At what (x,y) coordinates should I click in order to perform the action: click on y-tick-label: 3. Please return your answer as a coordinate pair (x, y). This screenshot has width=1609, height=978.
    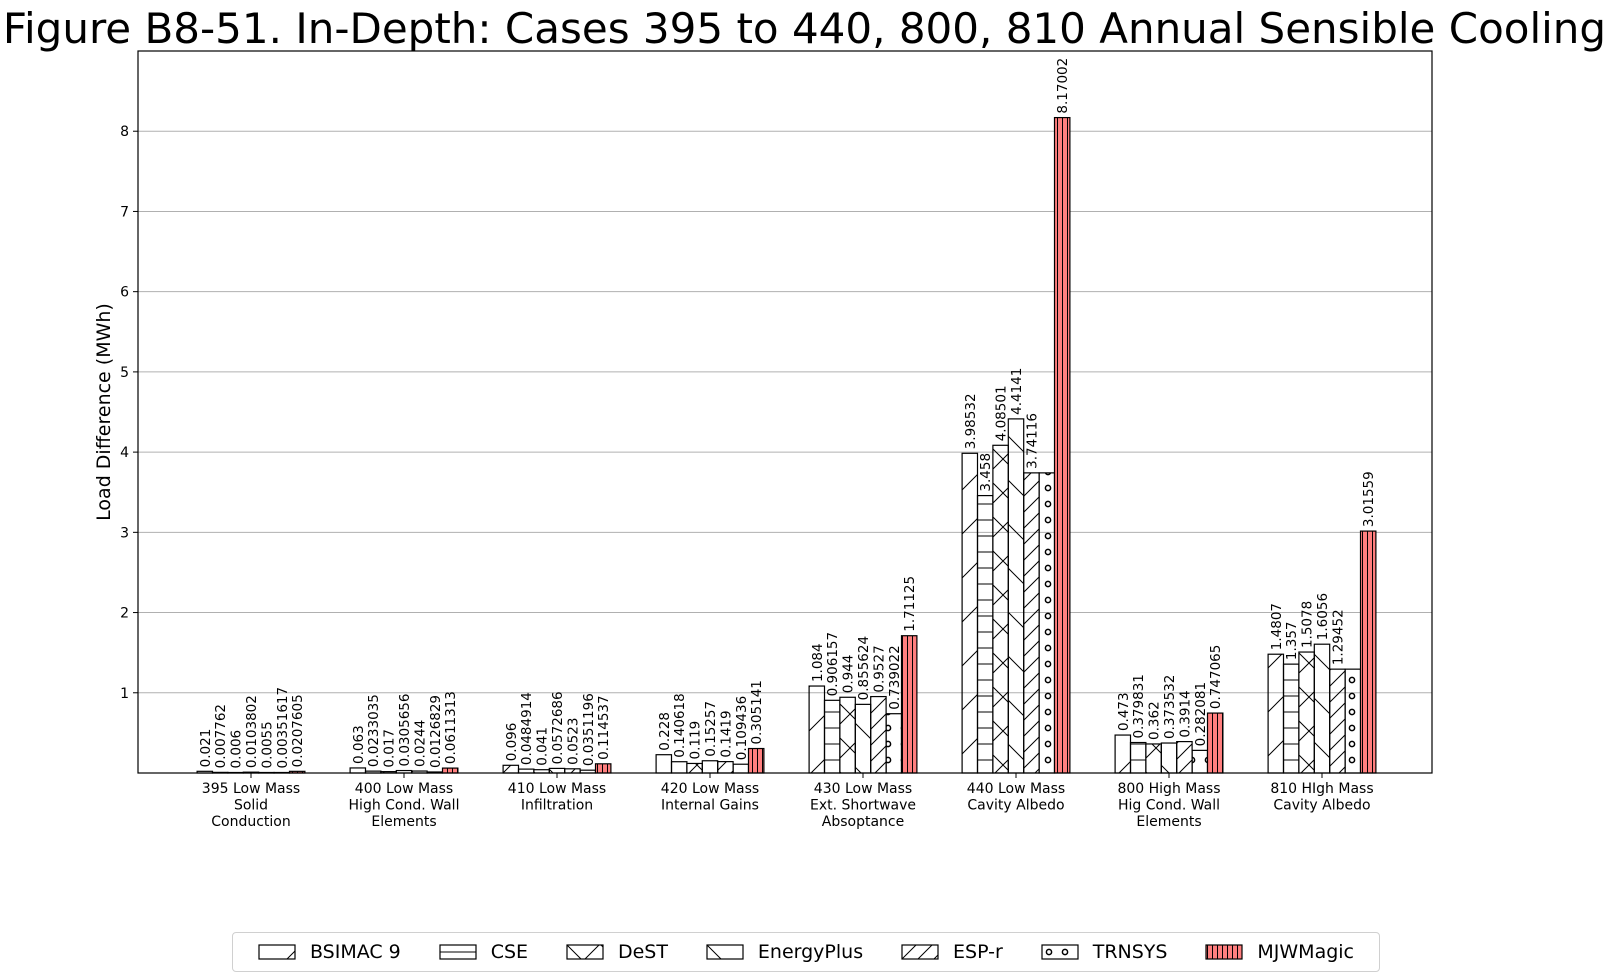
    Looking at the image, I should click on (124, 533).